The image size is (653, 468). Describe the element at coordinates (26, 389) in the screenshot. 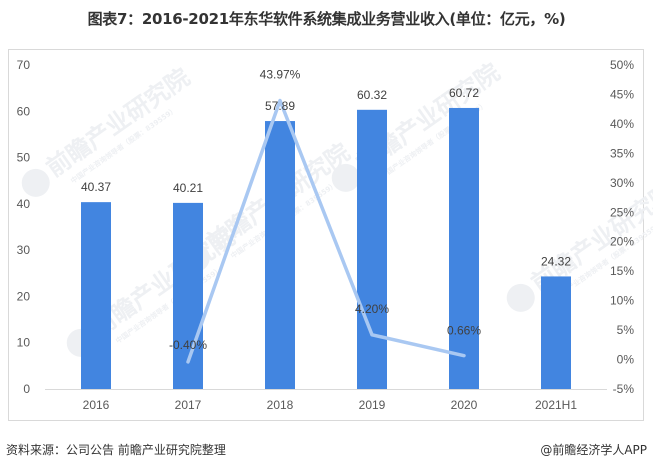

I see `left-tick-label: 0` at that location.